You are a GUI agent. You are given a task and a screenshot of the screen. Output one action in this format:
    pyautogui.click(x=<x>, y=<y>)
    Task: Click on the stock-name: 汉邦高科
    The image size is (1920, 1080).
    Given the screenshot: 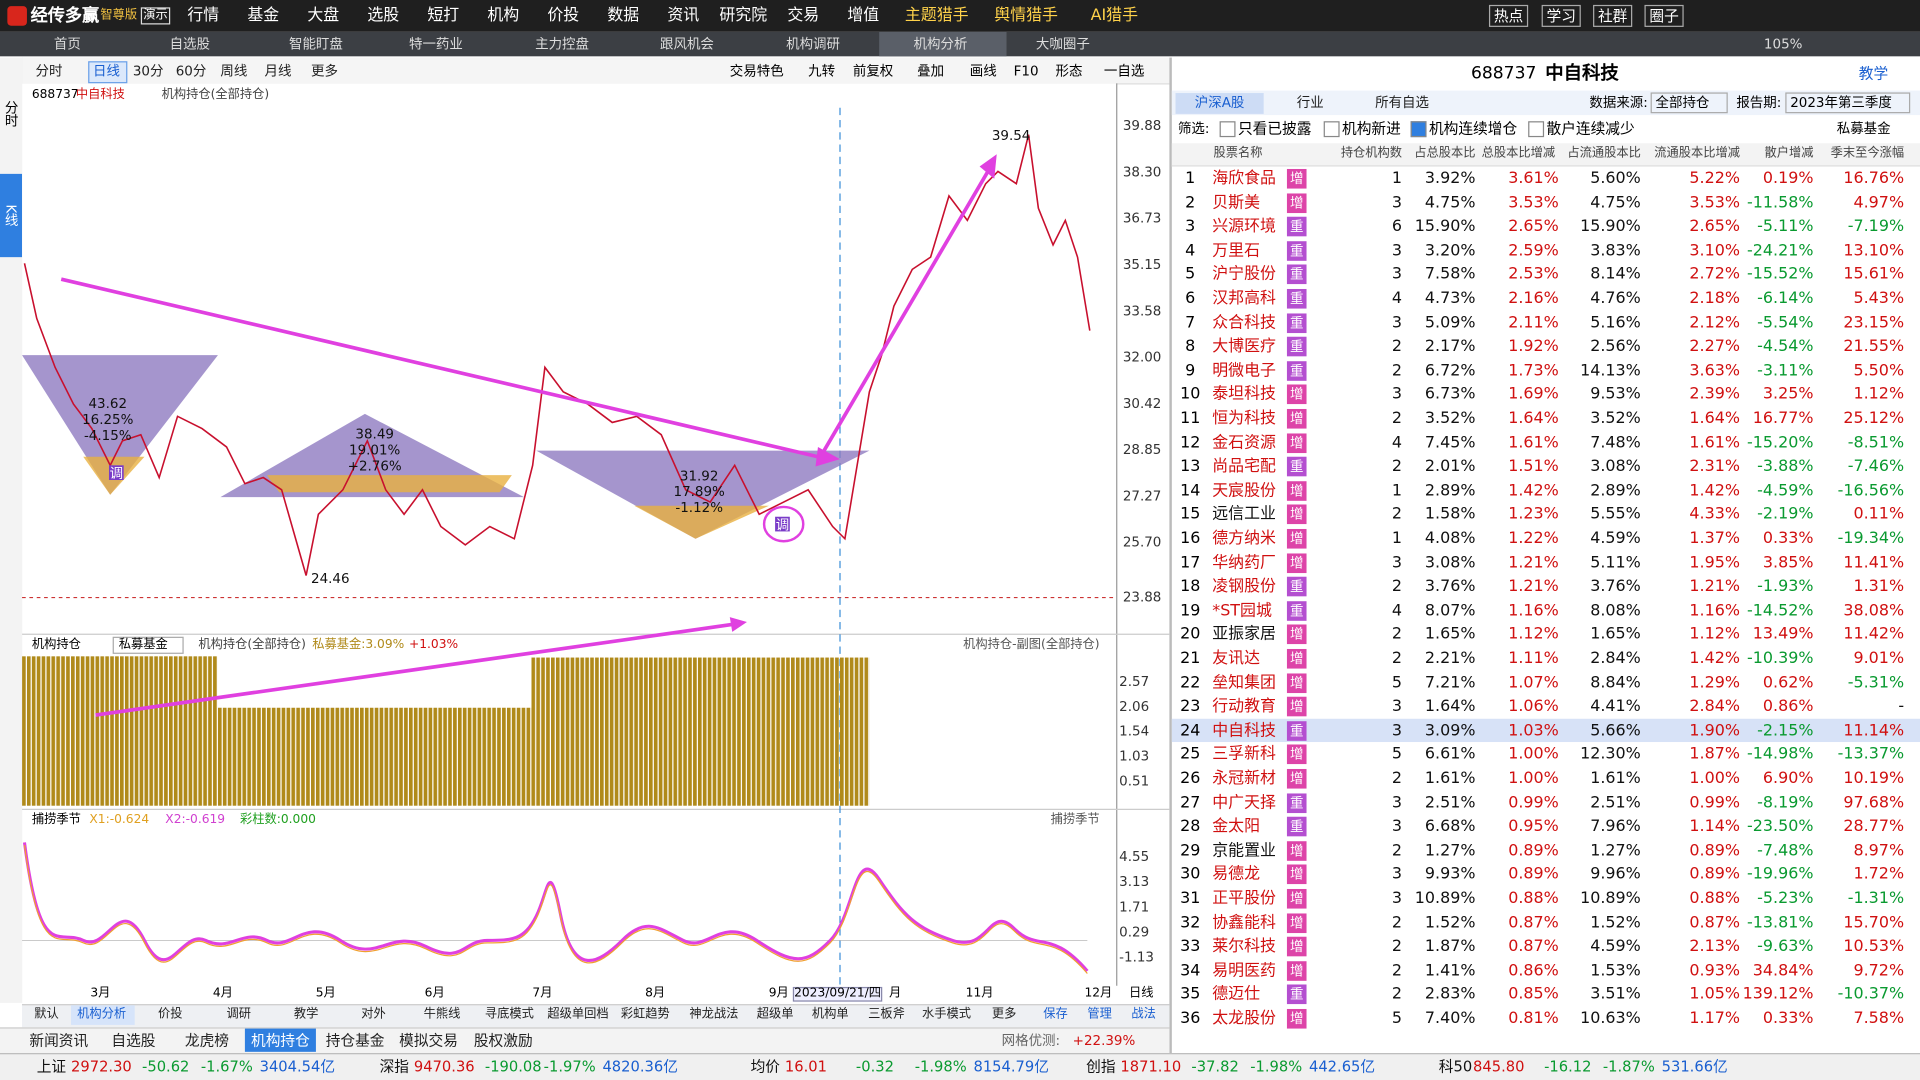 What is the action you would take?
    pyautogui.click(x=1244, y=298)
    